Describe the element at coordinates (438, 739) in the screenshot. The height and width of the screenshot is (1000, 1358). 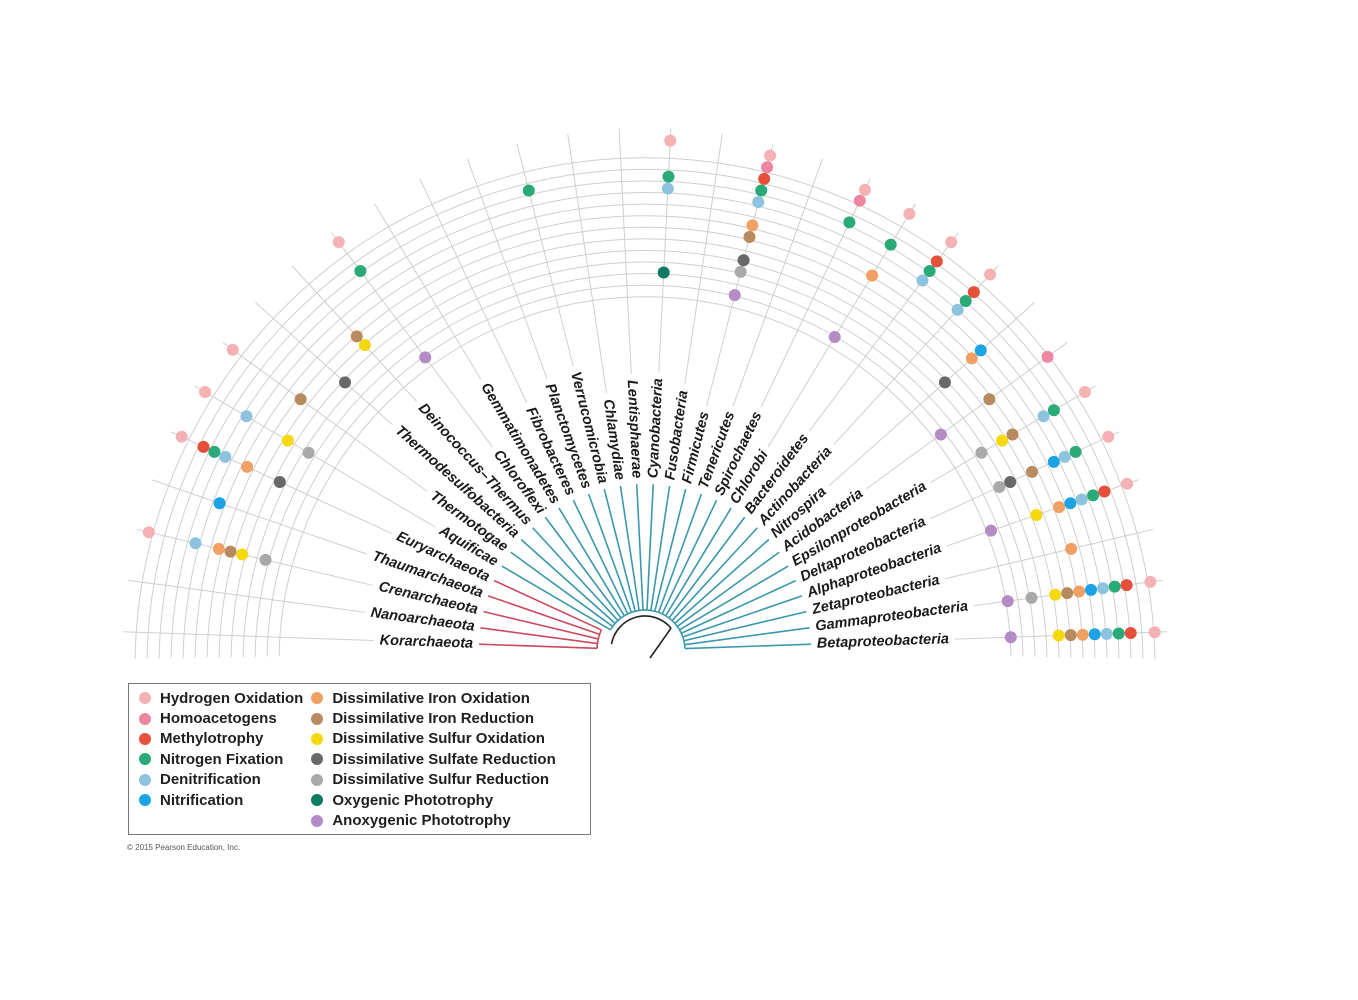
I see `legend-label: Dissimilative Sulfur Oxidation` at that location.